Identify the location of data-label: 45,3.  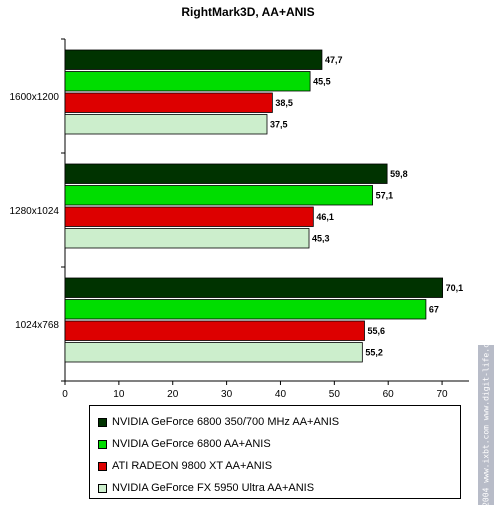
(321, 238).